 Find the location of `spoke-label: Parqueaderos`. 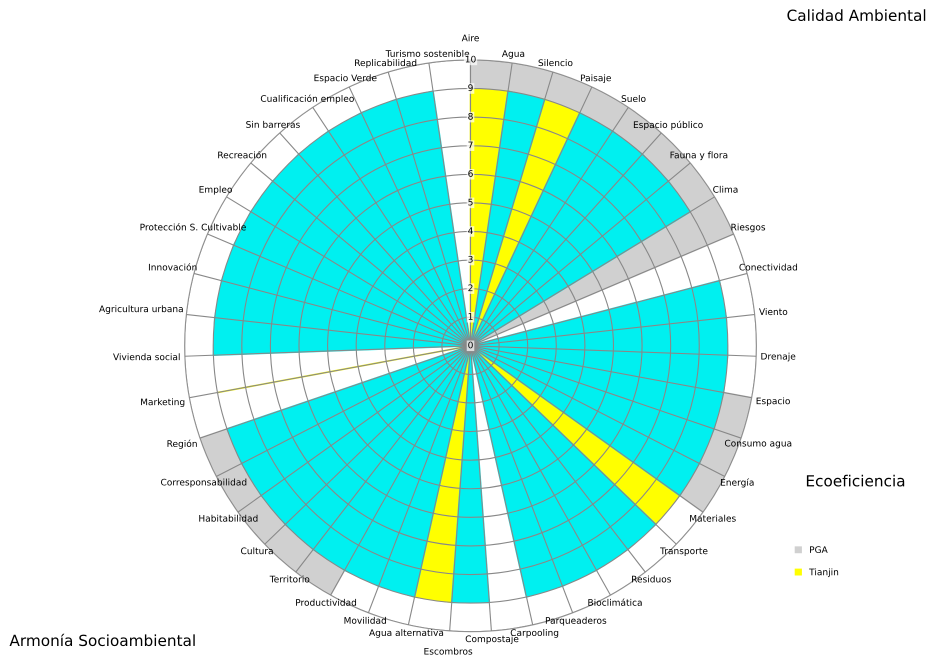

spoke-label: Parqueaderos is located at coordinates (576, 621).